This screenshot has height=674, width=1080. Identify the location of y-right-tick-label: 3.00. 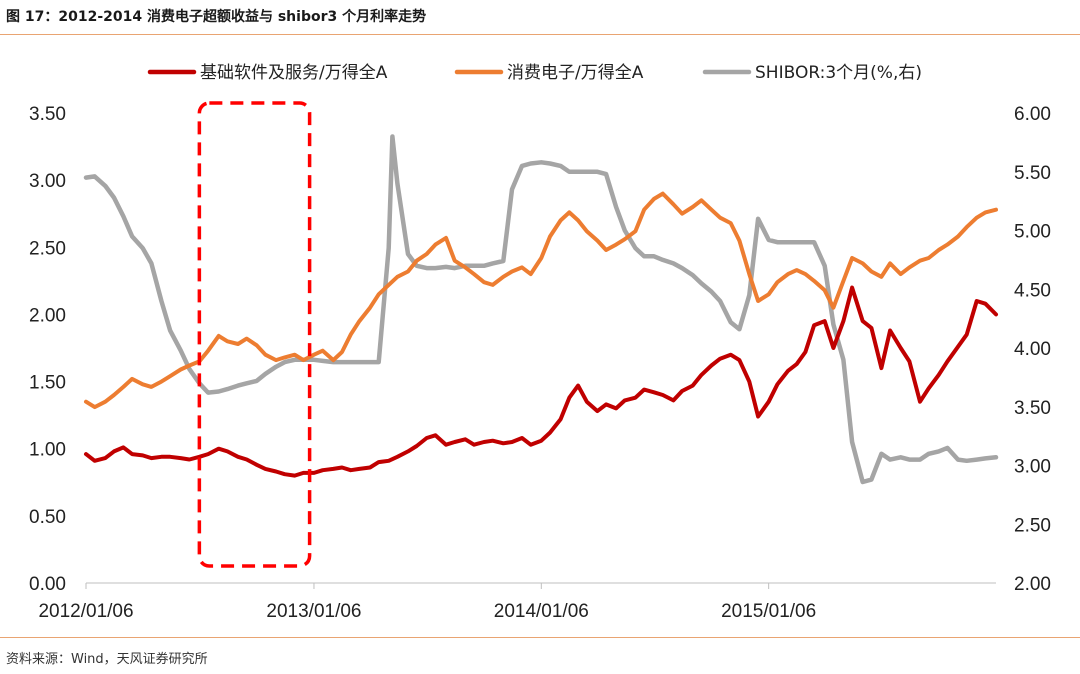
(1032, 467).